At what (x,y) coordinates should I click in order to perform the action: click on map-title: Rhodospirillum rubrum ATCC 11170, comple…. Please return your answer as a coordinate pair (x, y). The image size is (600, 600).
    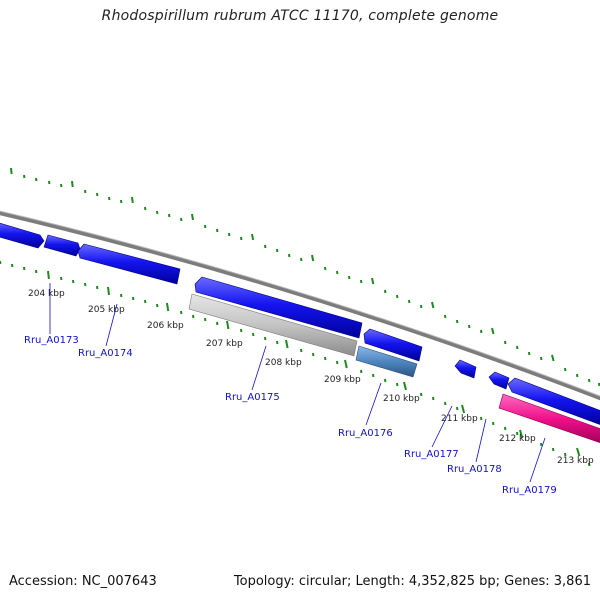
    Looking at the image, I should click on (300, 16).